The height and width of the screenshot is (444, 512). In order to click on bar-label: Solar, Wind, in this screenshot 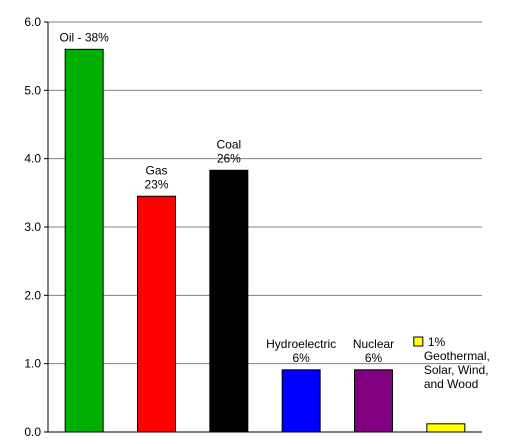, I will do `click(456, 370)`.